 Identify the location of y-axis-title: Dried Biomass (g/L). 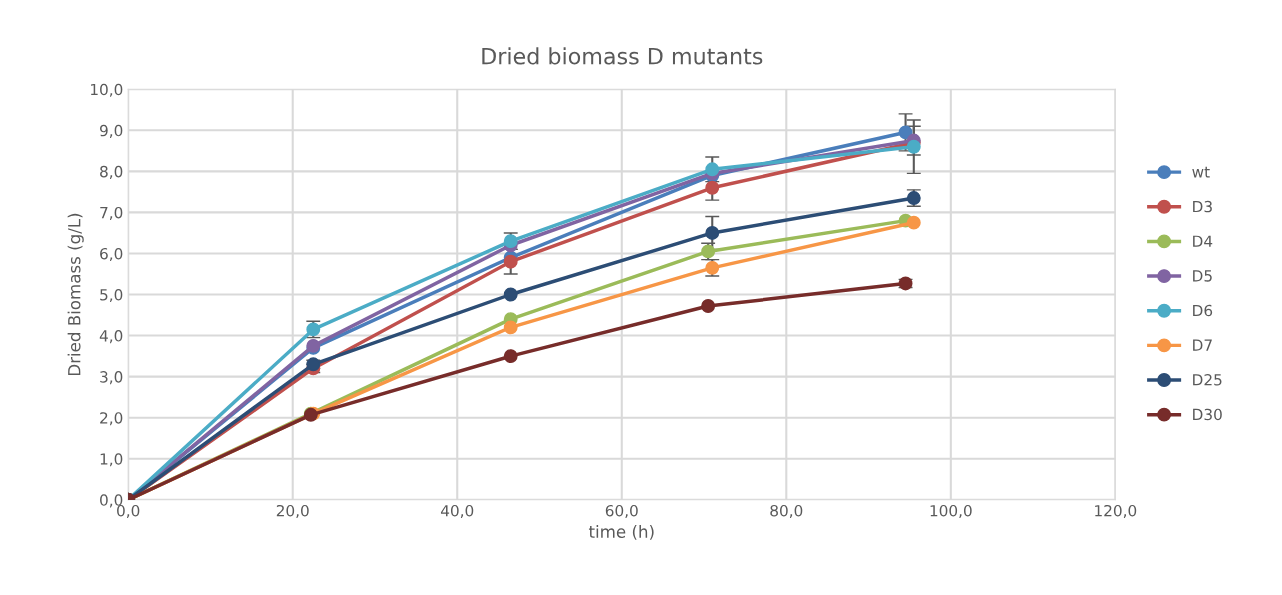
(75, 294).